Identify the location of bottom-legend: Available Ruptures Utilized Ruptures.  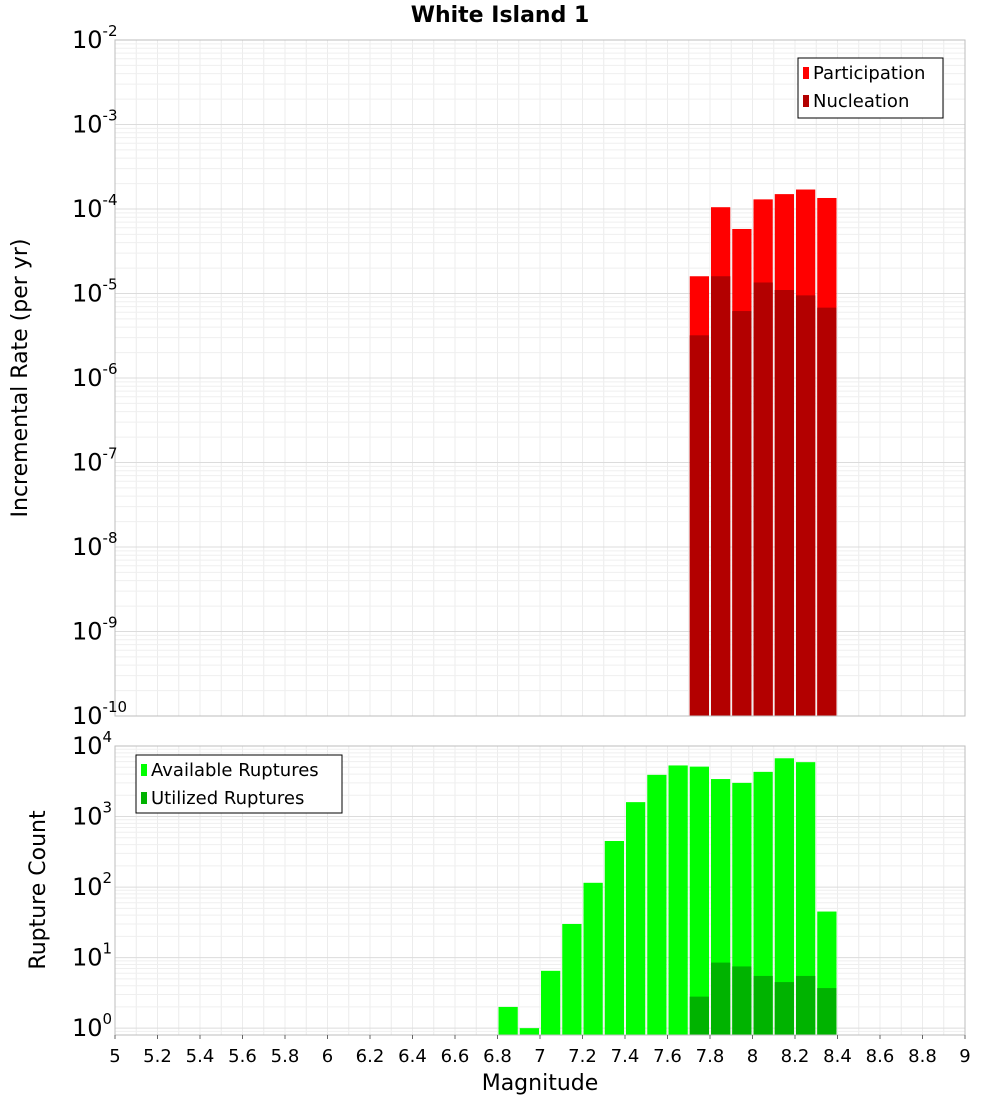
(239, 784).